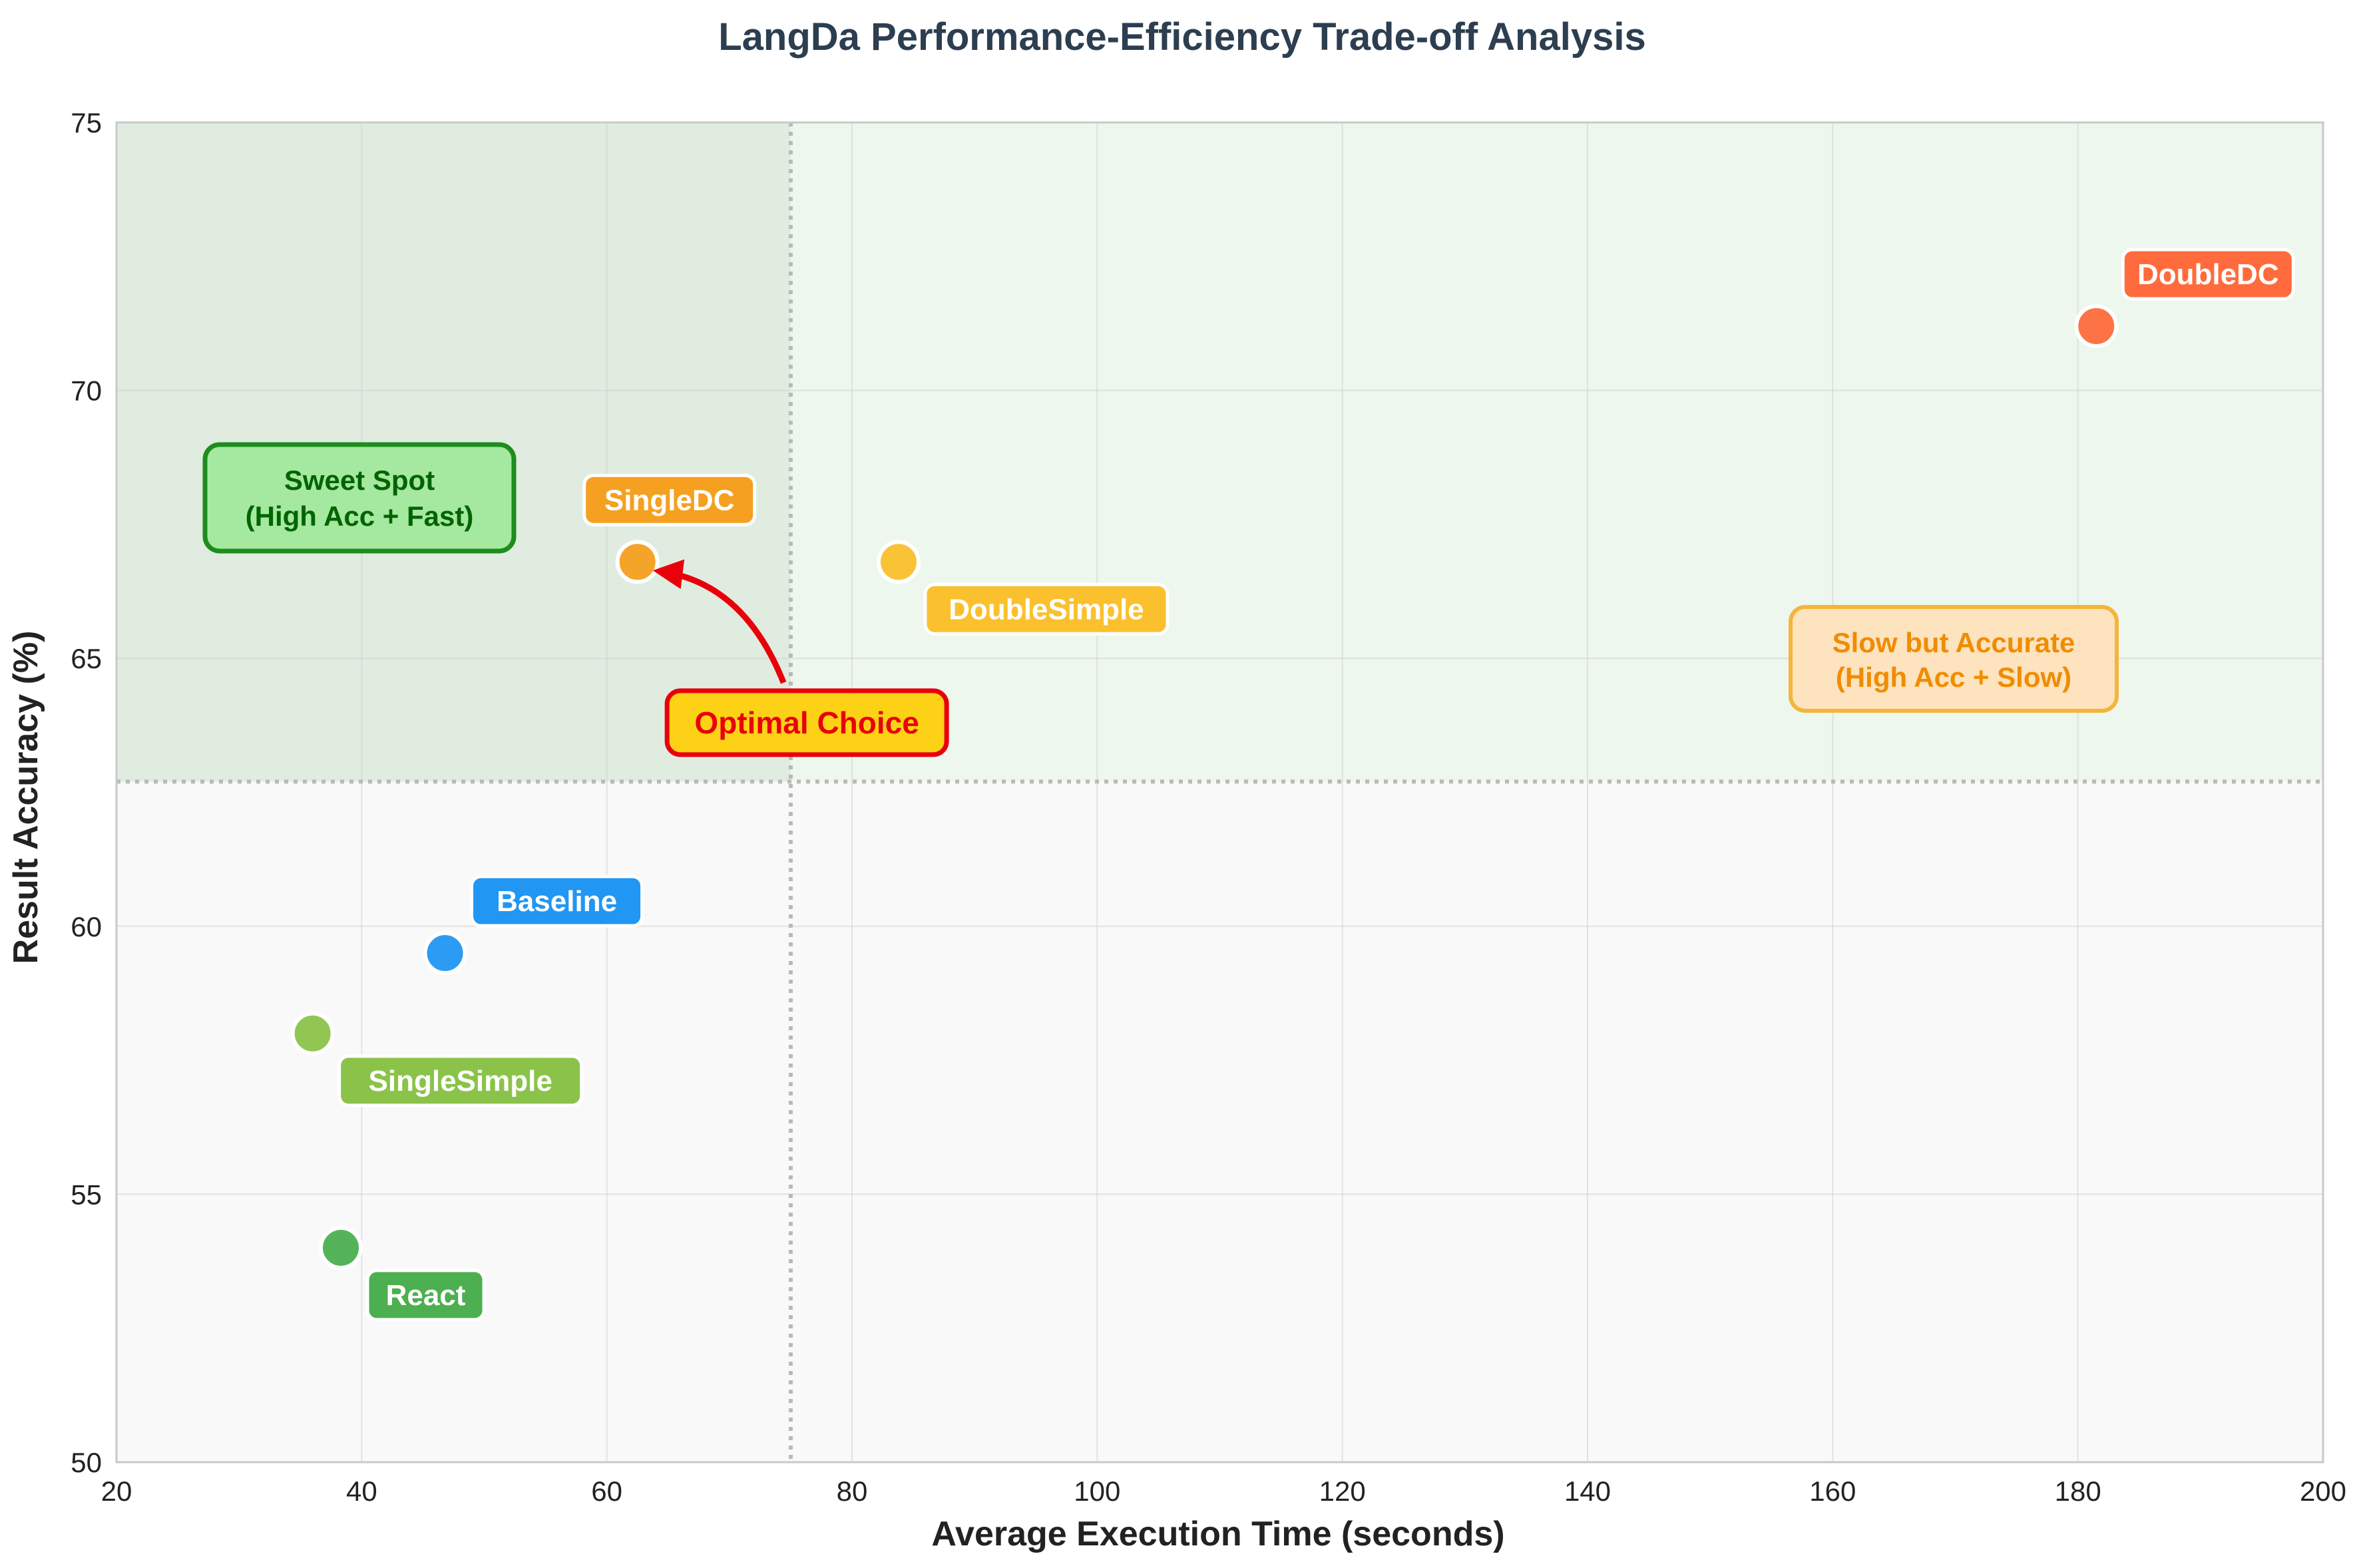  Describe the element at coordinates (1954, 659) in the screenshot. I see `slow-accurate-box` at that location.